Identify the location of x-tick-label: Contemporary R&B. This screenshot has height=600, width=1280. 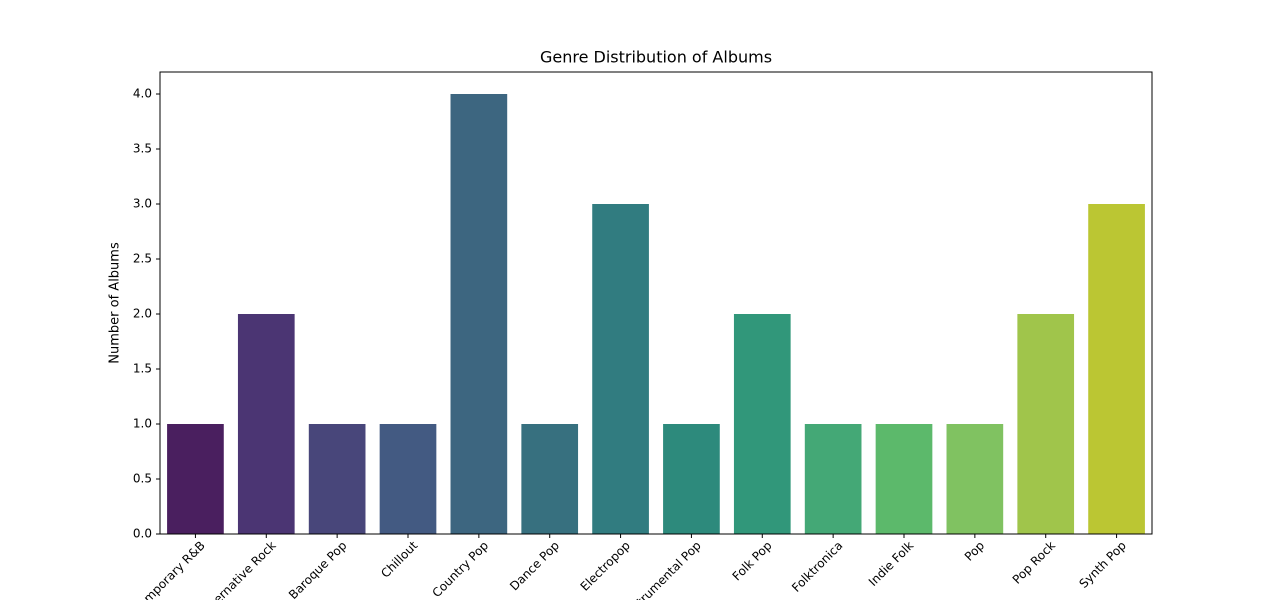
(162, 569).